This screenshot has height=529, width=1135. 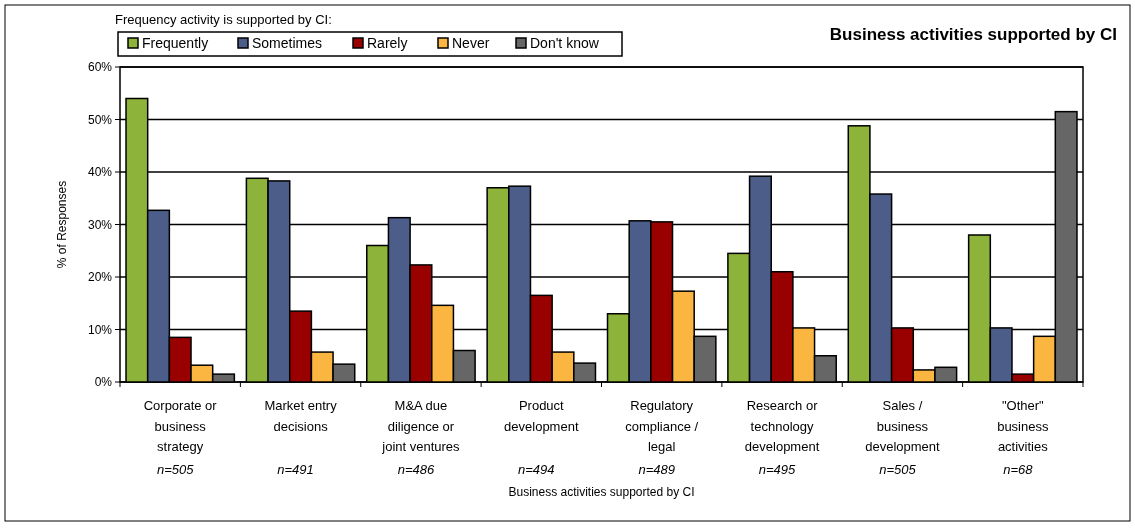 I want to click on y-tick-label: 30%, so click(x=100, y=224).